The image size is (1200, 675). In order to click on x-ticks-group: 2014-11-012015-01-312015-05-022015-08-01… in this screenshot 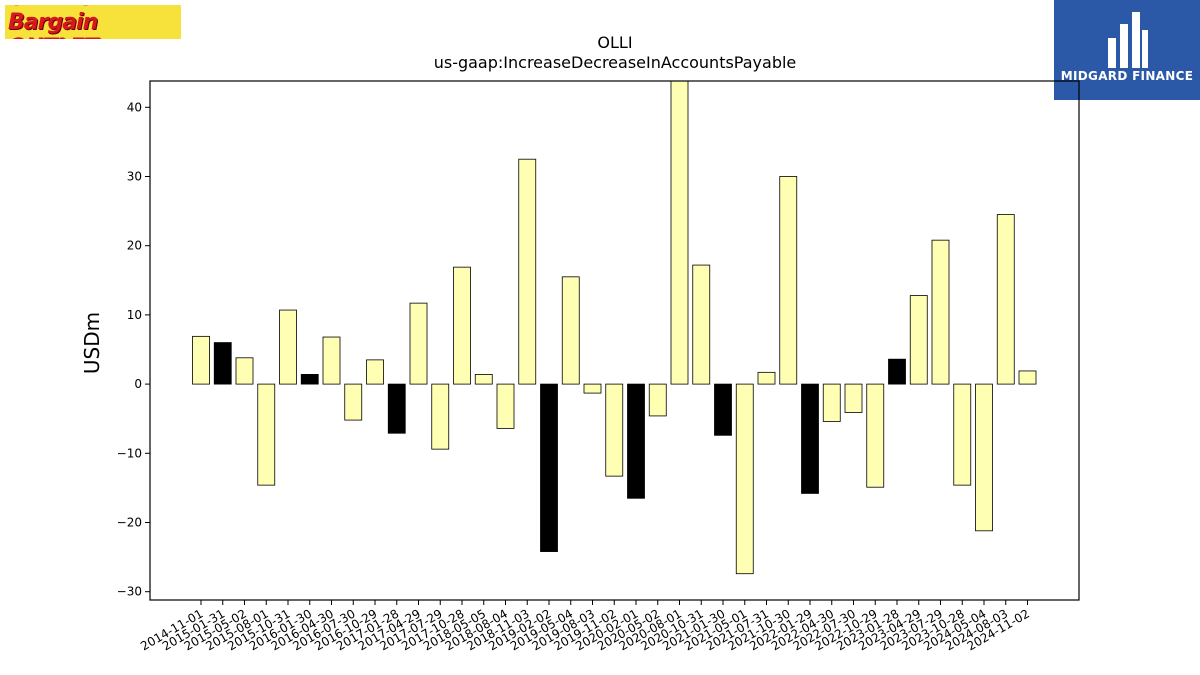, I will do `click(585, 626)`.